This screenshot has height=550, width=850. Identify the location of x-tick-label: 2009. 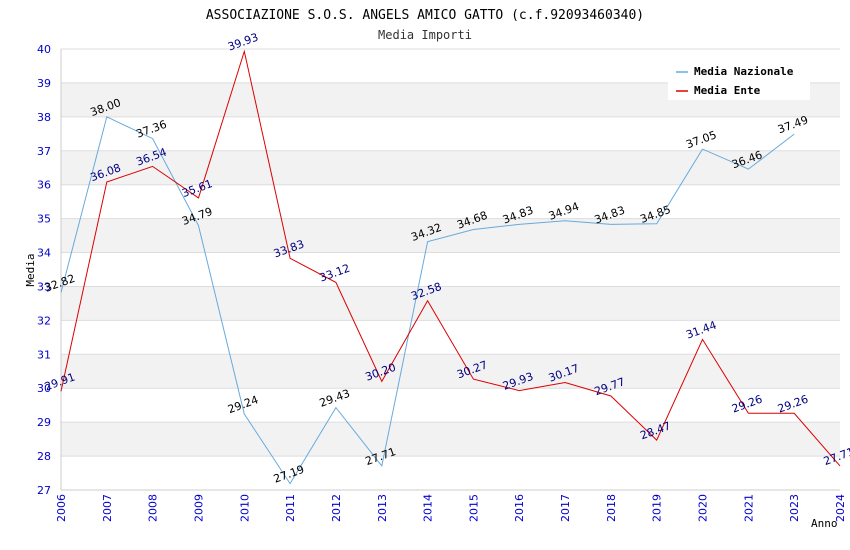
(198, 508).